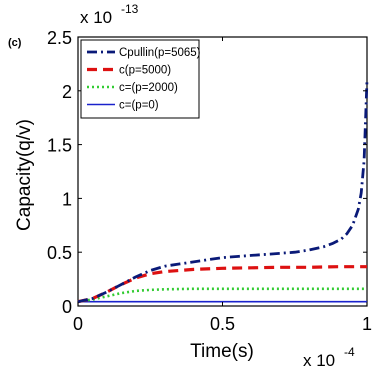 This screenshot has height=370, width=372. Describe the element at coordinates (319, 360) in the screenshot. I see `x-multiplier-base: x 10` at that location.